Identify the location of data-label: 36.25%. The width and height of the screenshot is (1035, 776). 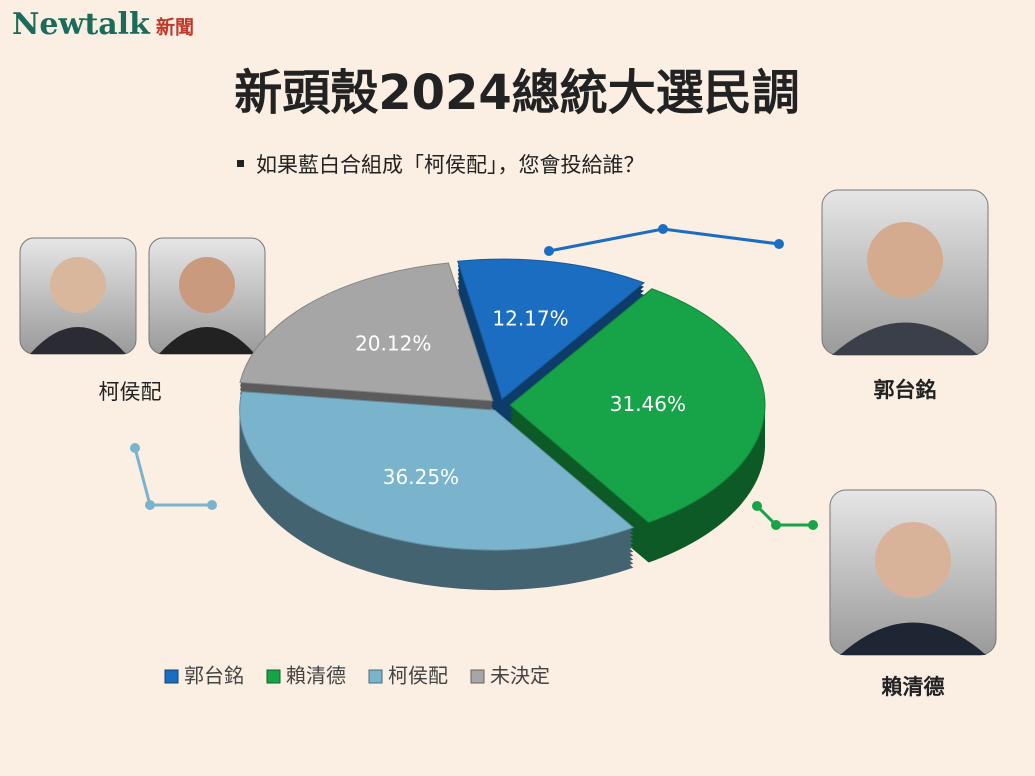
(421, 477).